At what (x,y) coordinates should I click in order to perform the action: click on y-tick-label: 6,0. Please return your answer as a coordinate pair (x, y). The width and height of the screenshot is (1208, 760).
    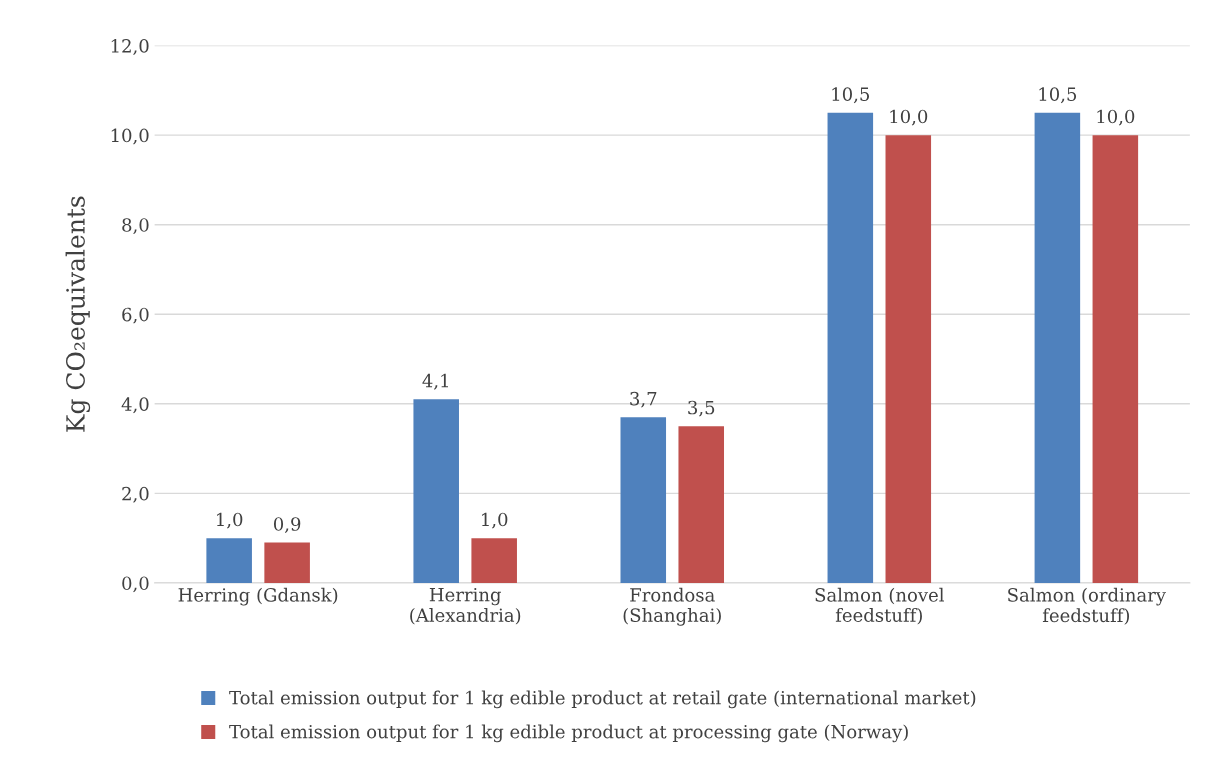
    Looking at the image, I should click on (135, 315).